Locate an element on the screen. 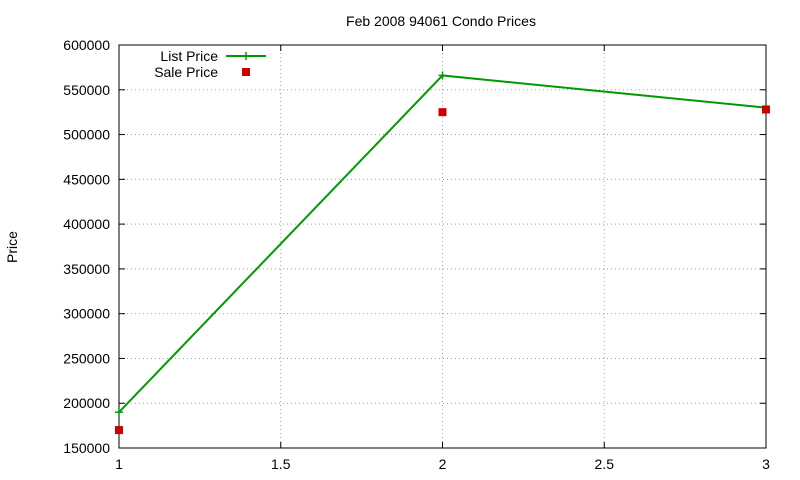  y-tick-label: 250000 is located at coordinates (86, 358).